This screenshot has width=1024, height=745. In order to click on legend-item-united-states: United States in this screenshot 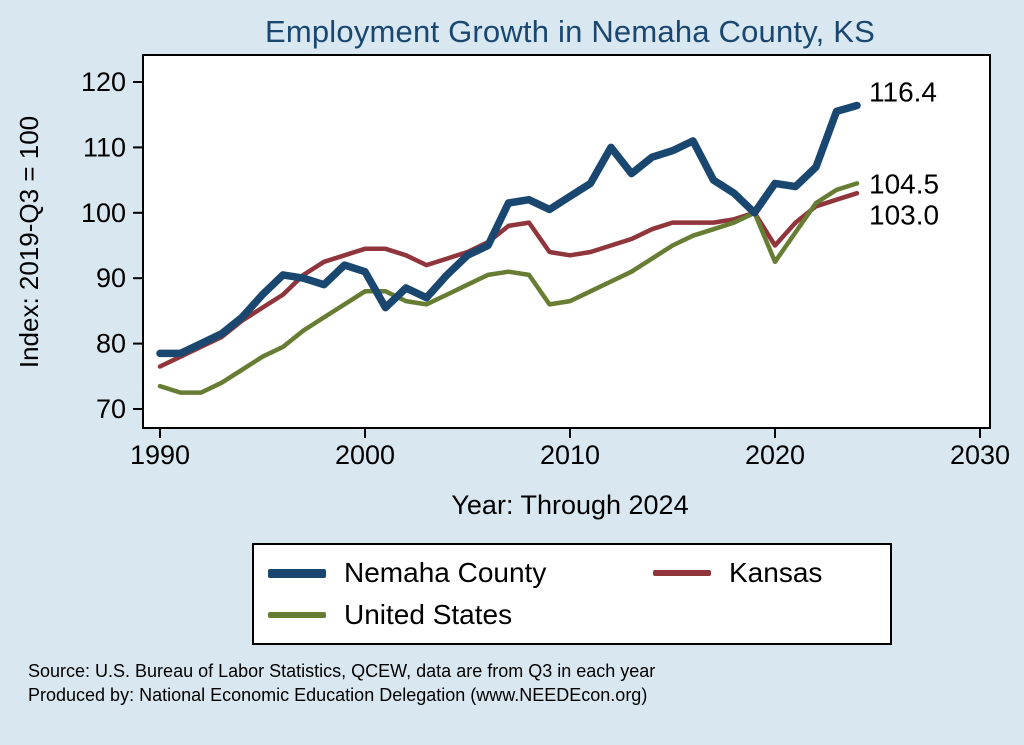, I will do `click(460, 615)`.